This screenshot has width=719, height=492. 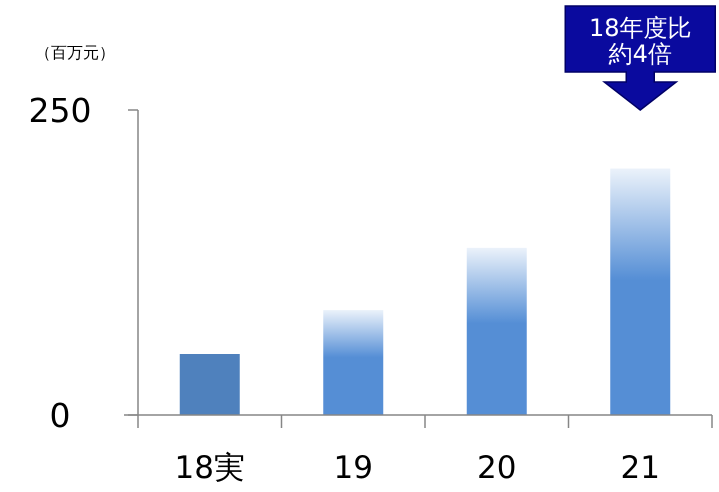 What do you see at coordinates (209, 468) in the screenshot?
I see `x-tick-label: 18実` at bounding box center [209, 468].